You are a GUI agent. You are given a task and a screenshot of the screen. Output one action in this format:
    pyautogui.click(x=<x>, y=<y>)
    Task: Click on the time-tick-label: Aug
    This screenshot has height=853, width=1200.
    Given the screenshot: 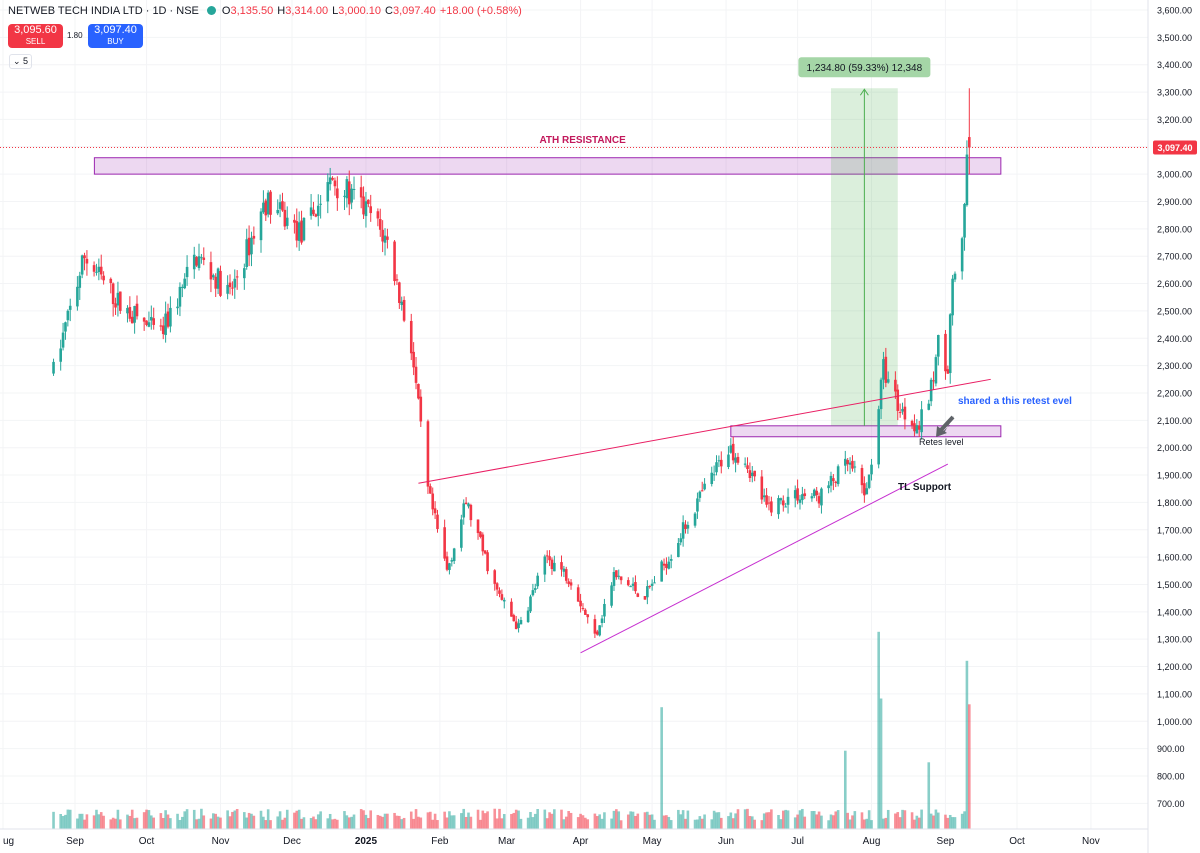 What is the action you would take?
    pyautogui.click(x=872, y=841)
    